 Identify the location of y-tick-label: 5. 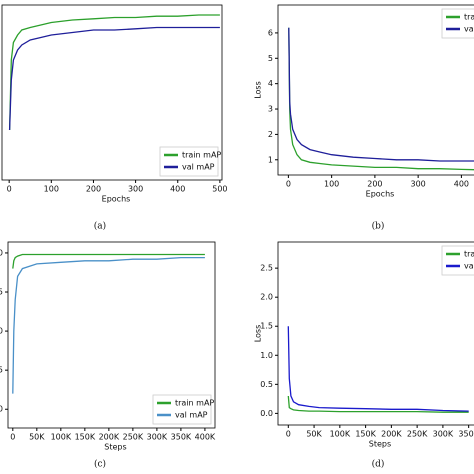
(270, 58).